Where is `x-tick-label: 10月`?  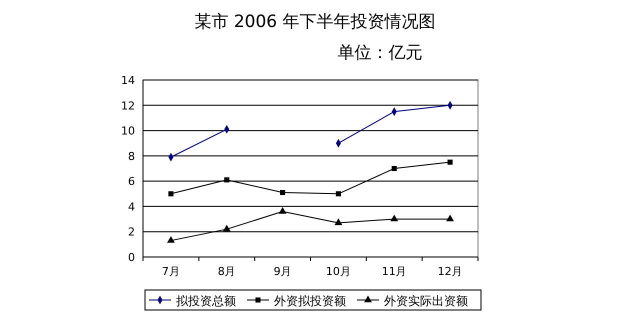
x-tick-label: 10月 is located at coordinates (338, 271).